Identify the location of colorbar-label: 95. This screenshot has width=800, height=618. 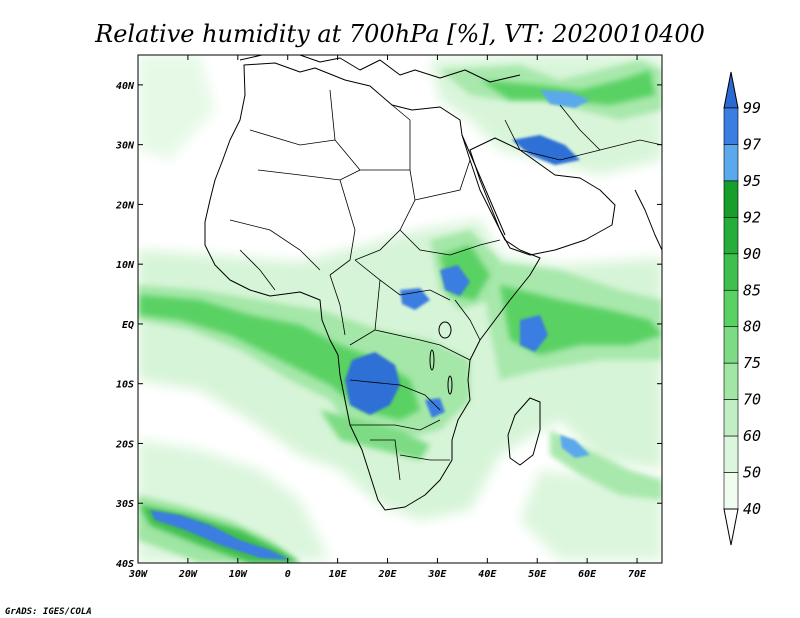
(752, 181).